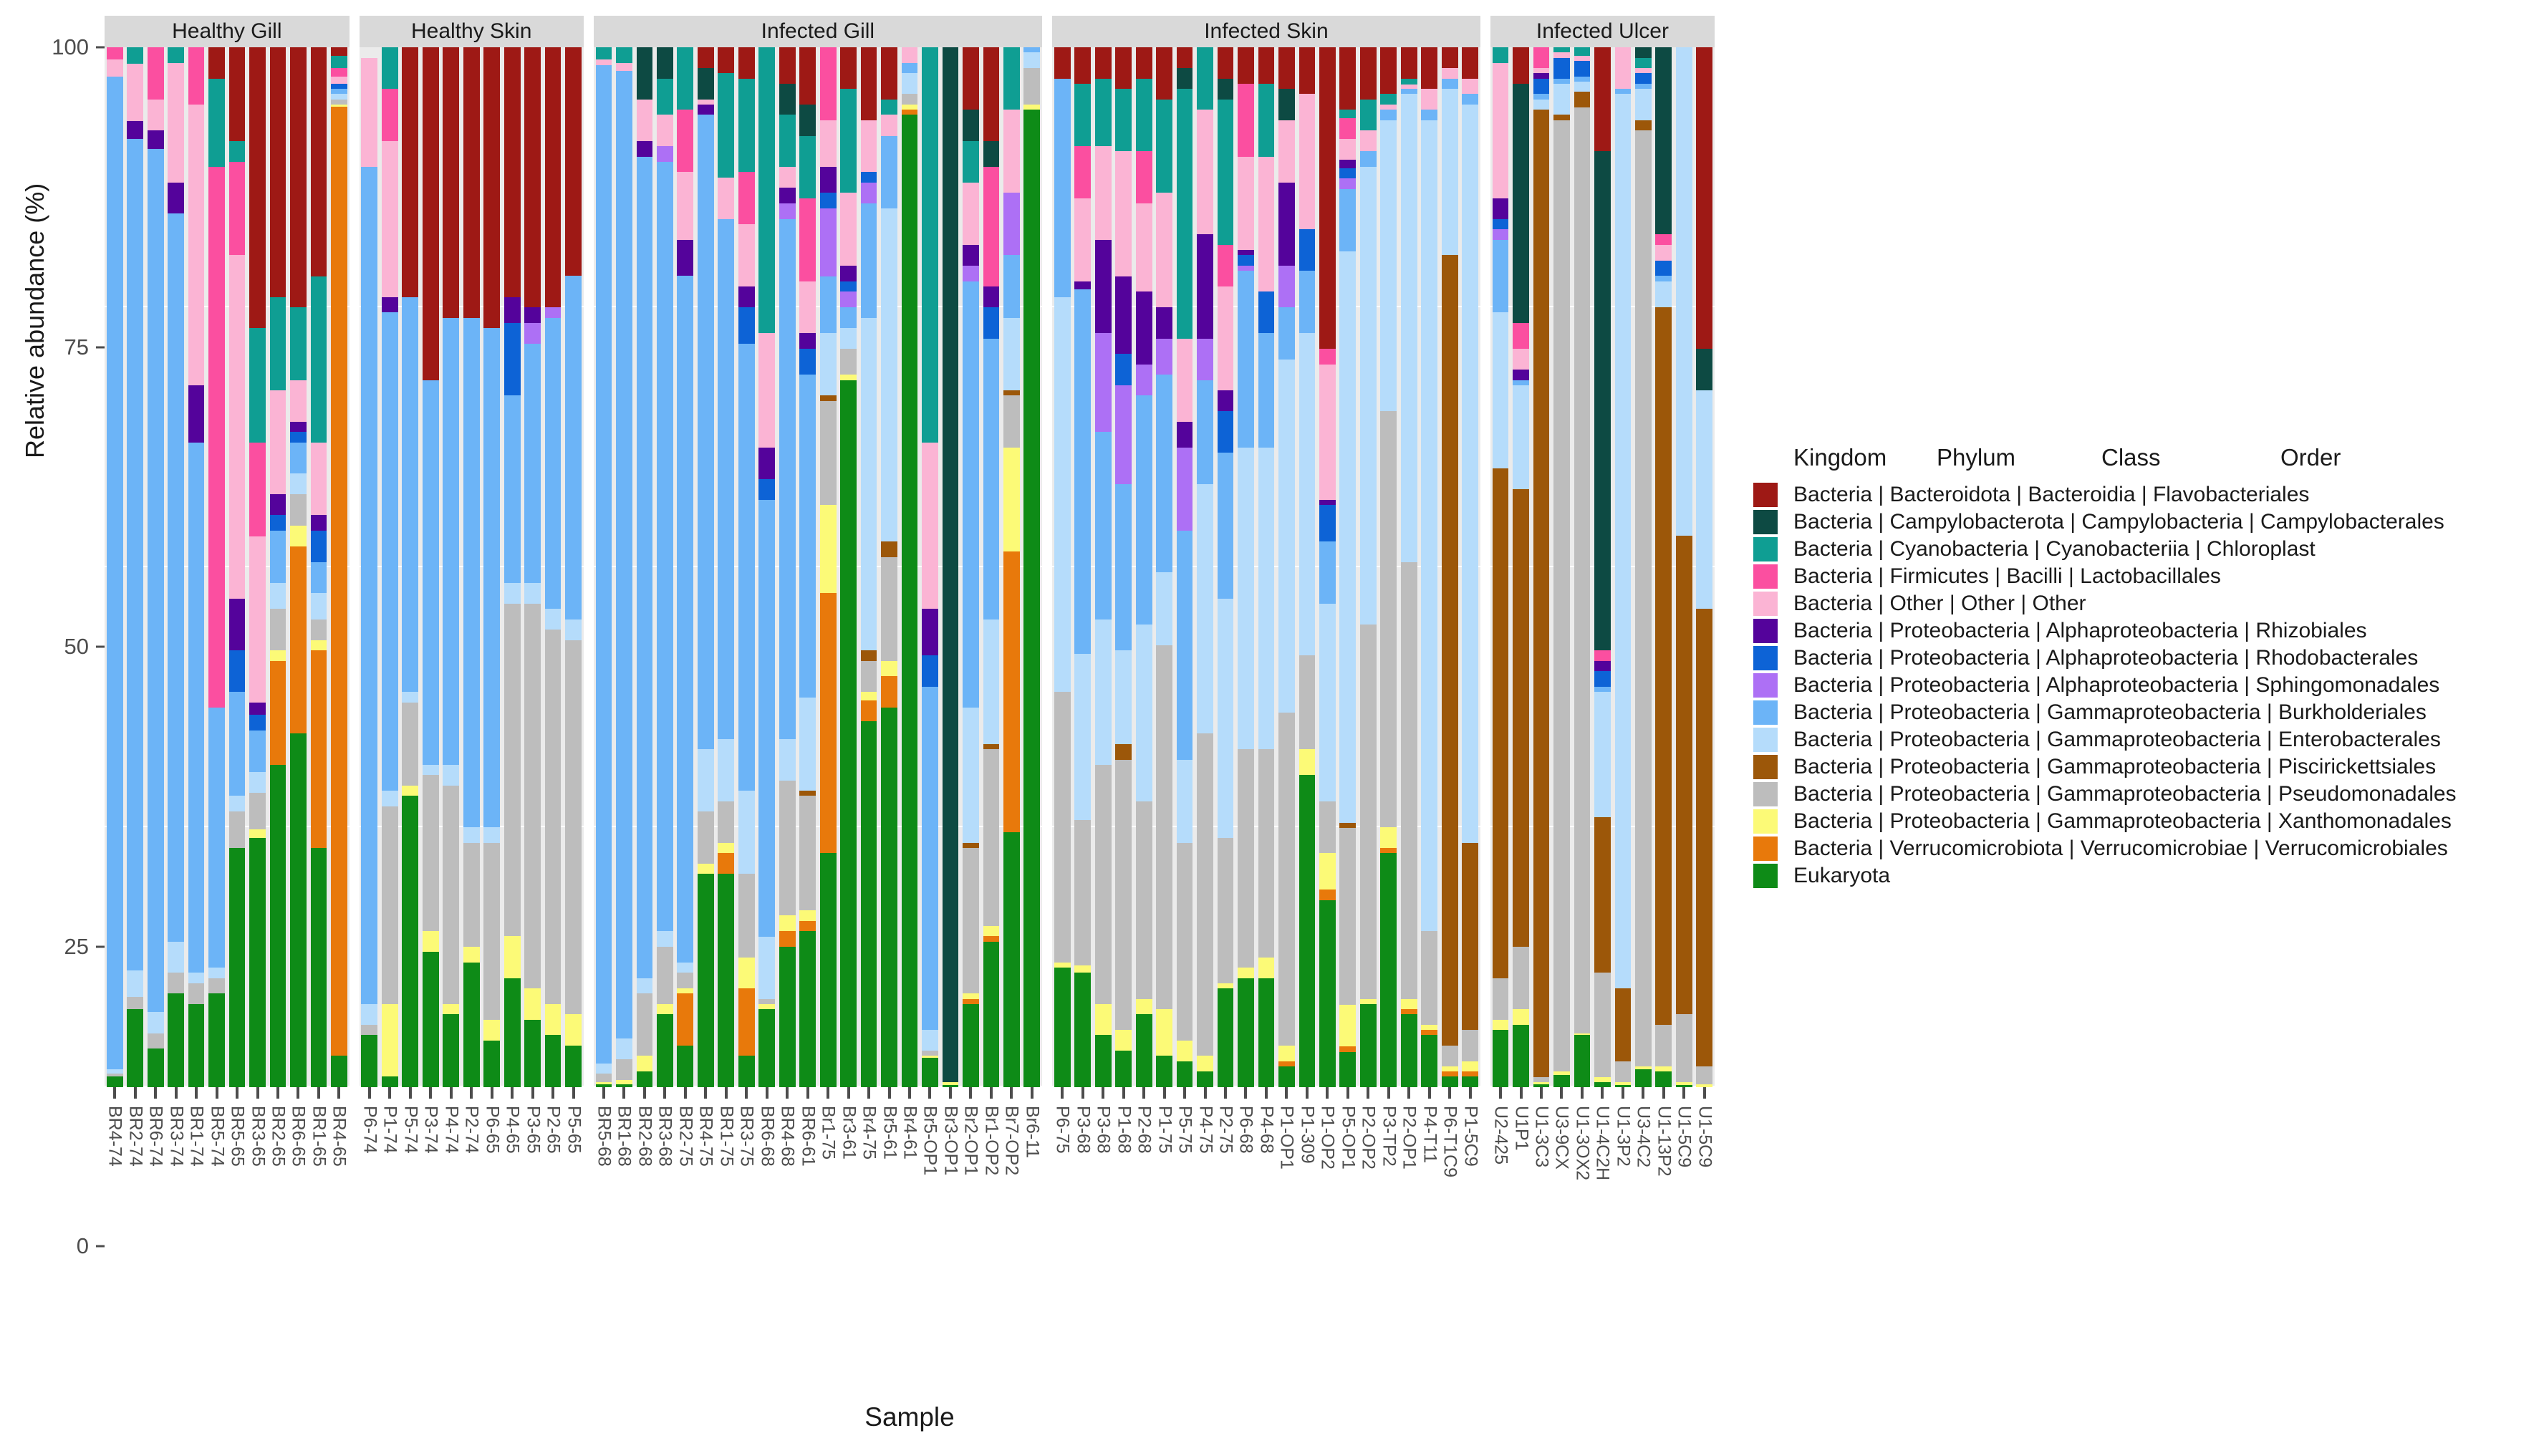 The height and width of the screenshot is (1456, 2544). I want to click on x-label-cell: P2-74, so click(471, 1178).